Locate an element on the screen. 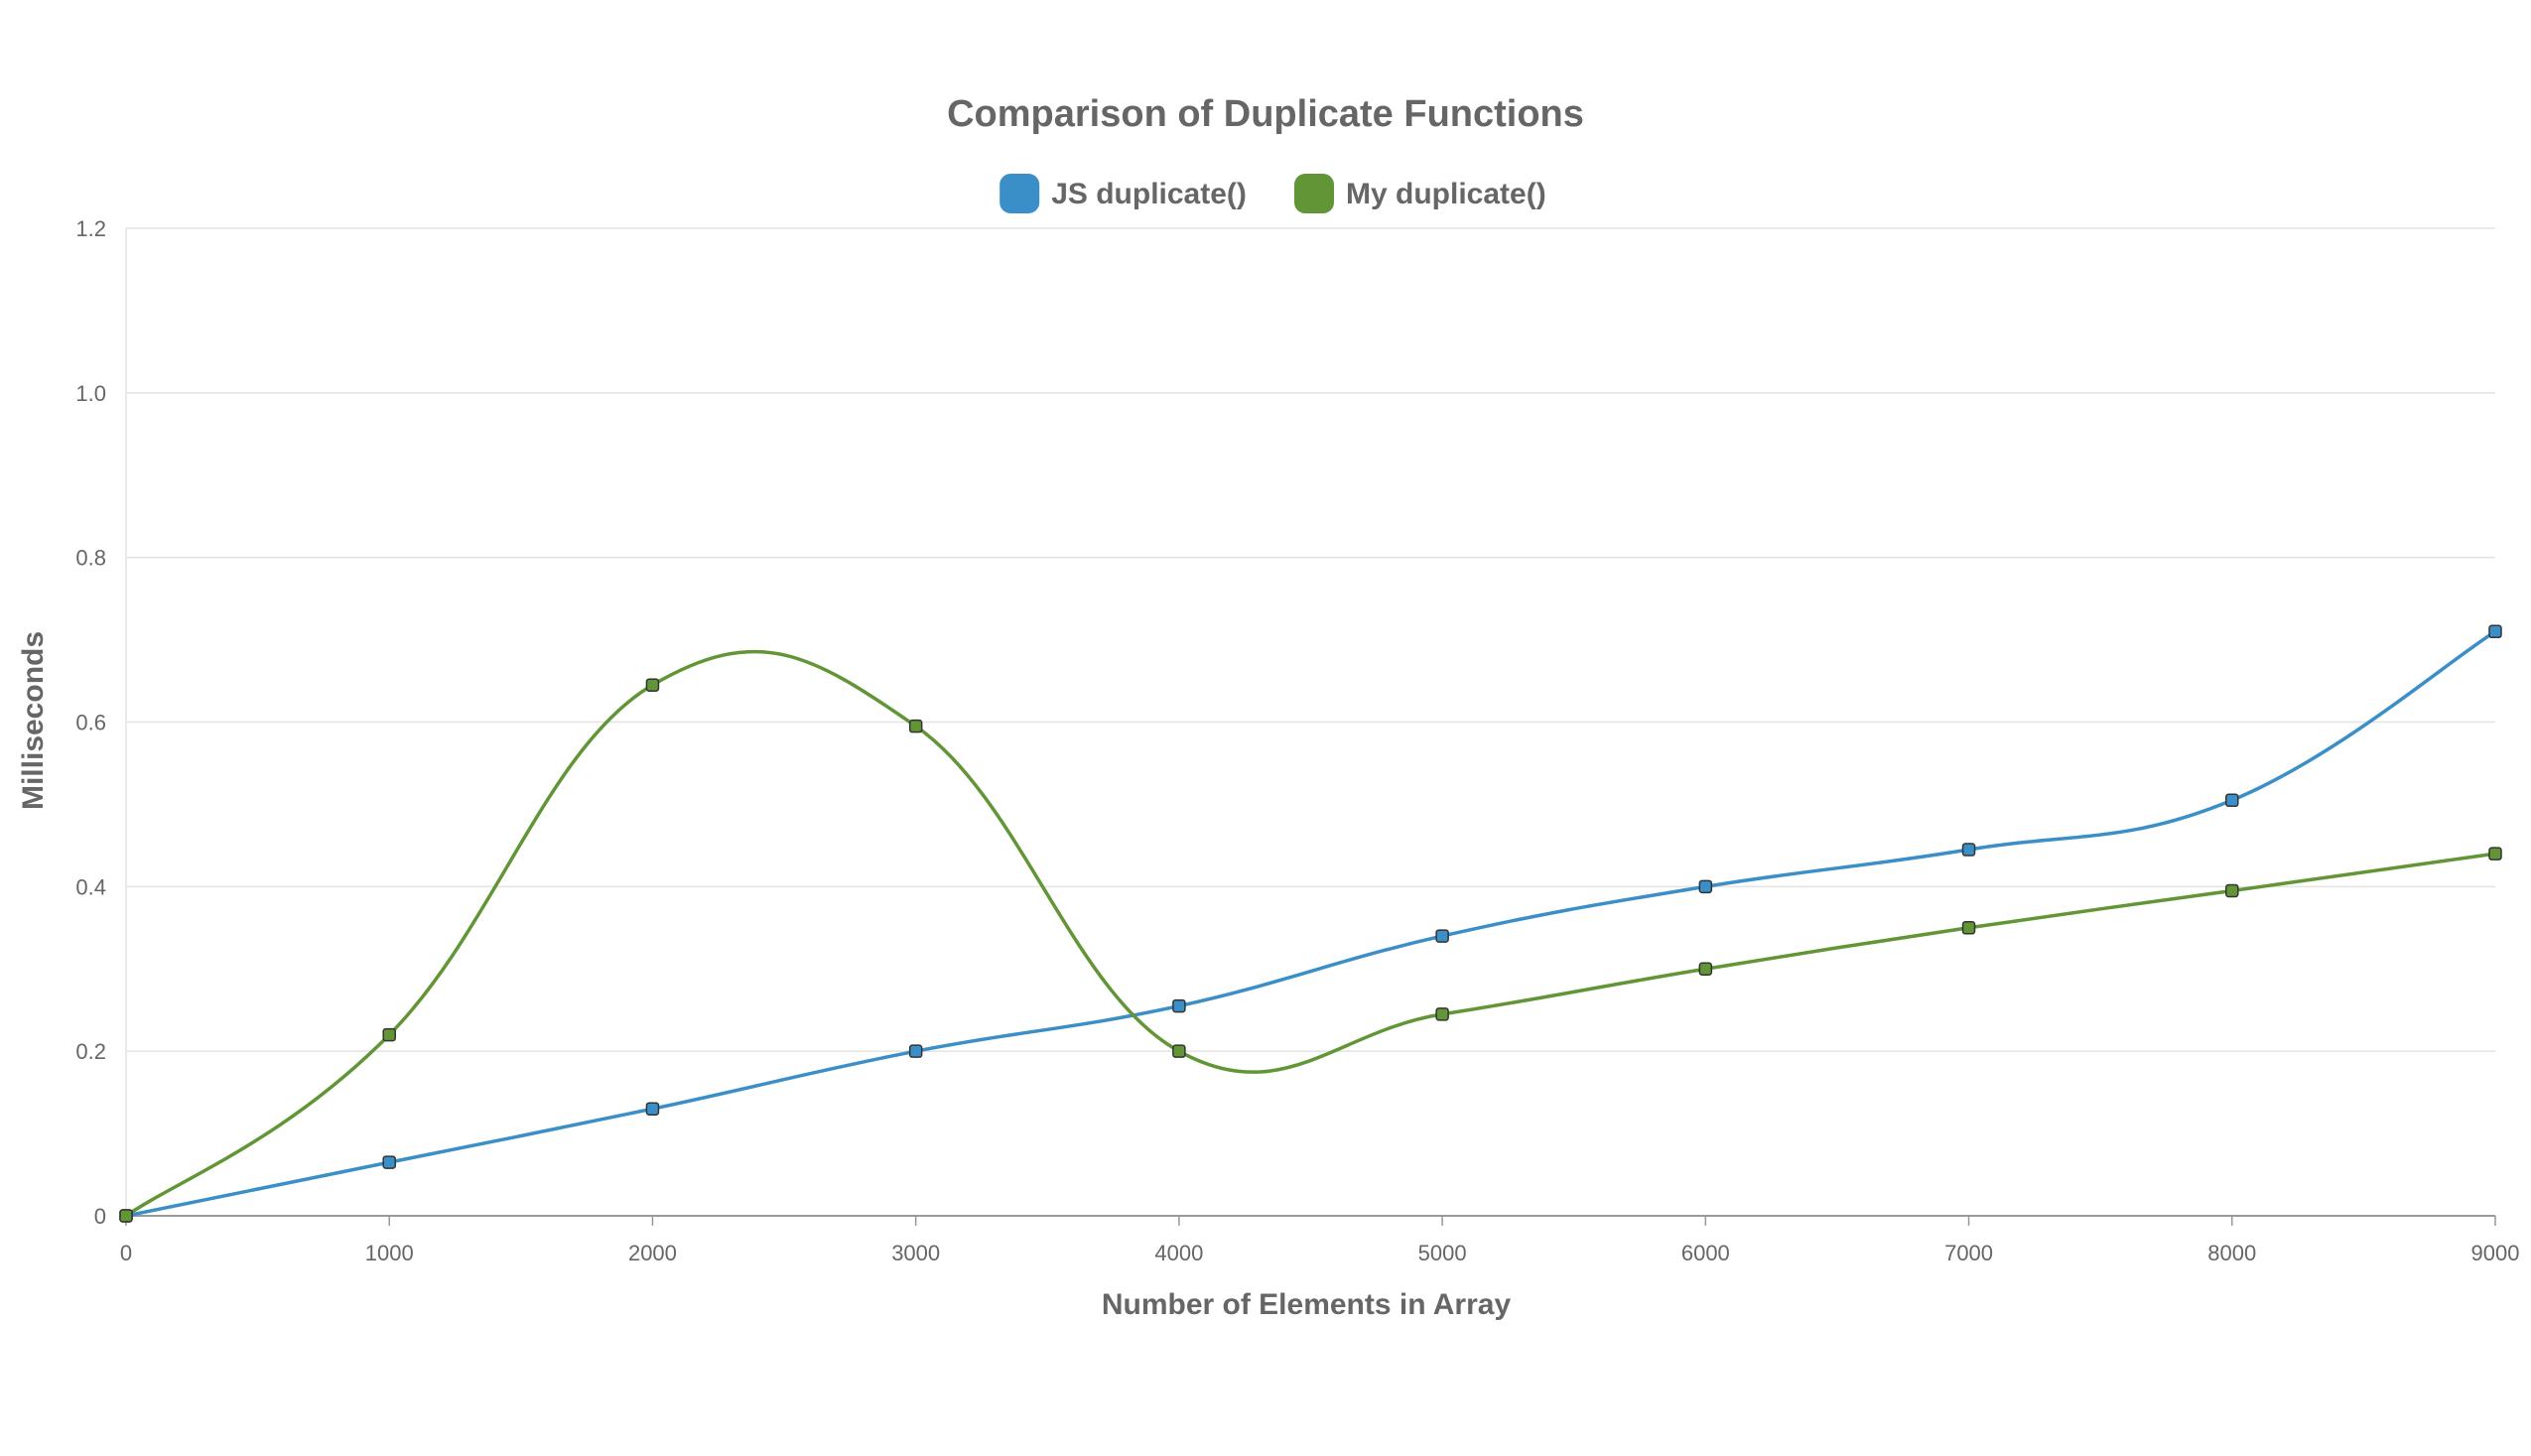 The width and height of the screenshot is (2531, 1456). legend-item: JS duplicate() is located at coordinates (1123, 193).